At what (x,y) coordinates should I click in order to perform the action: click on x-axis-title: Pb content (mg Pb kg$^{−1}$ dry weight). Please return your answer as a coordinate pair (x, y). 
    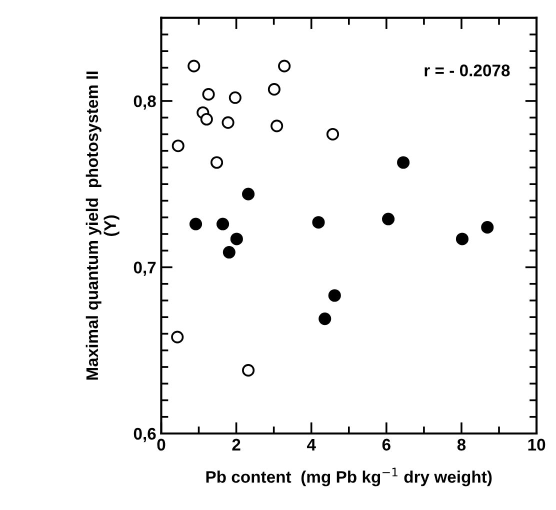
    Looking at the image, I should click on (349, 477).